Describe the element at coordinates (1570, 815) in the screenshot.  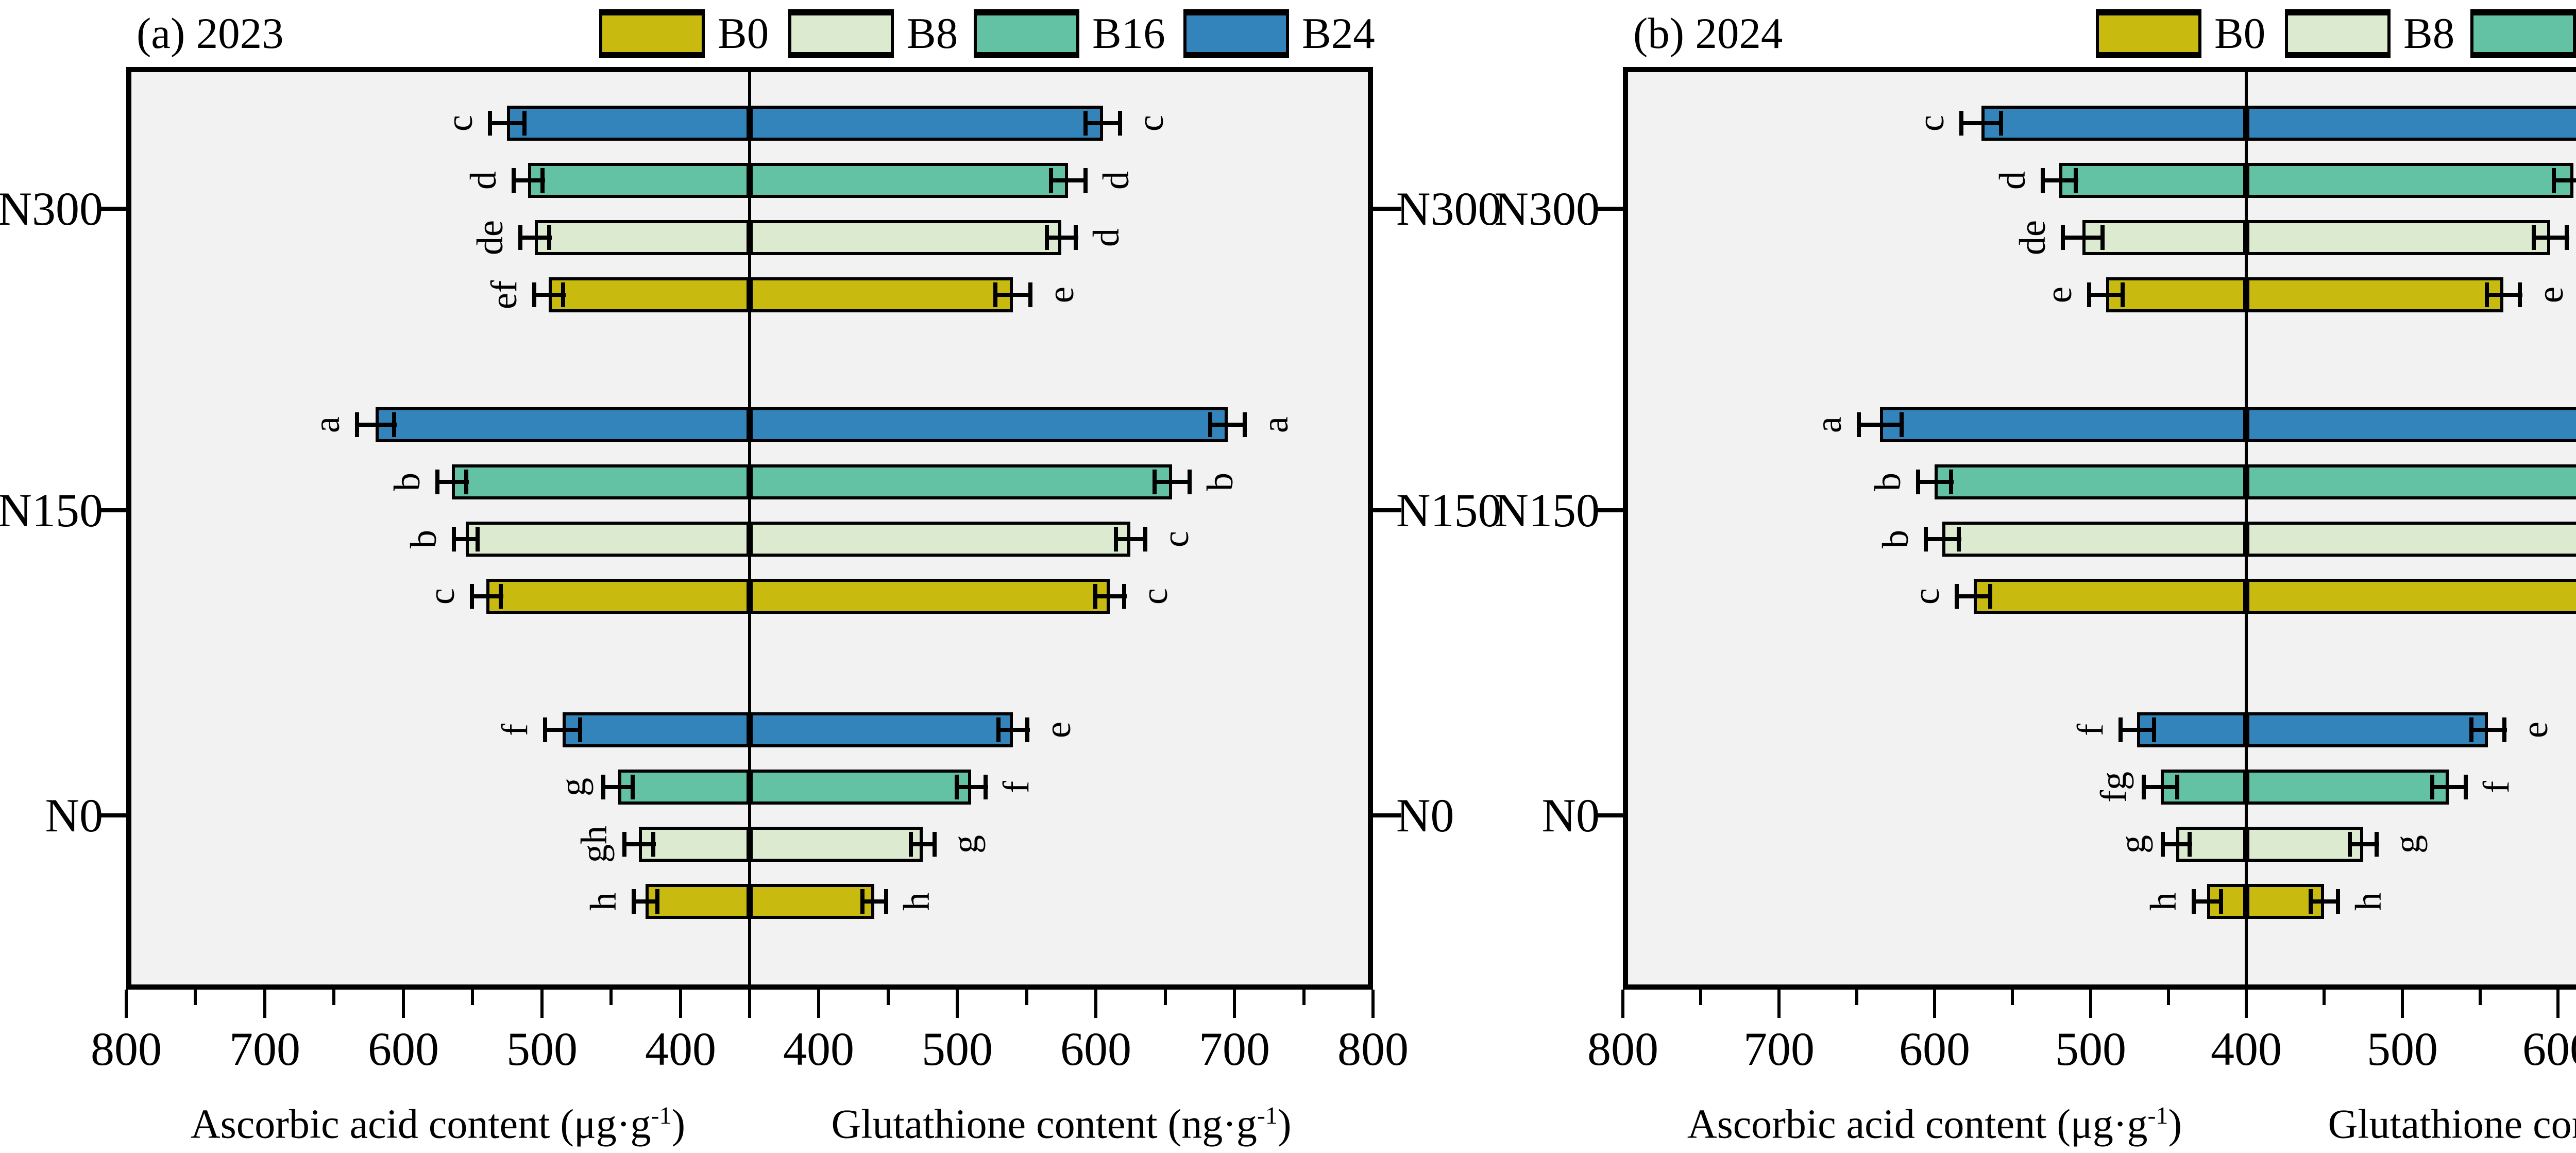
I see `group-label-left-N0-b: N0` at that location.